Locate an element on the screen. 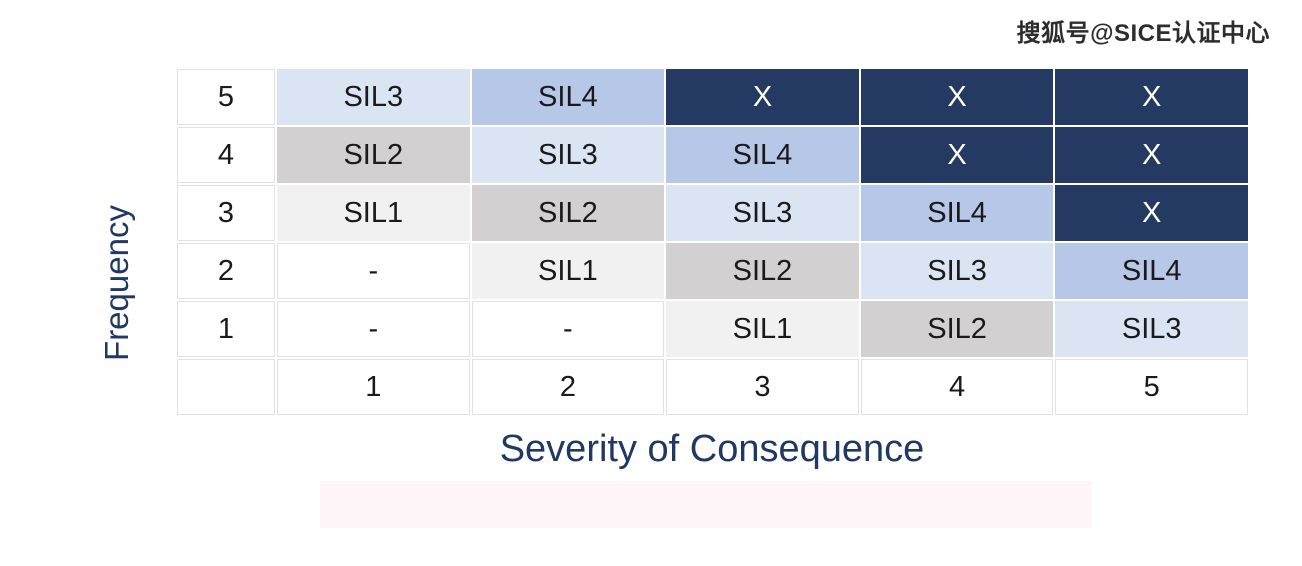  column-label: 1 is located at coordinates (373, 387).